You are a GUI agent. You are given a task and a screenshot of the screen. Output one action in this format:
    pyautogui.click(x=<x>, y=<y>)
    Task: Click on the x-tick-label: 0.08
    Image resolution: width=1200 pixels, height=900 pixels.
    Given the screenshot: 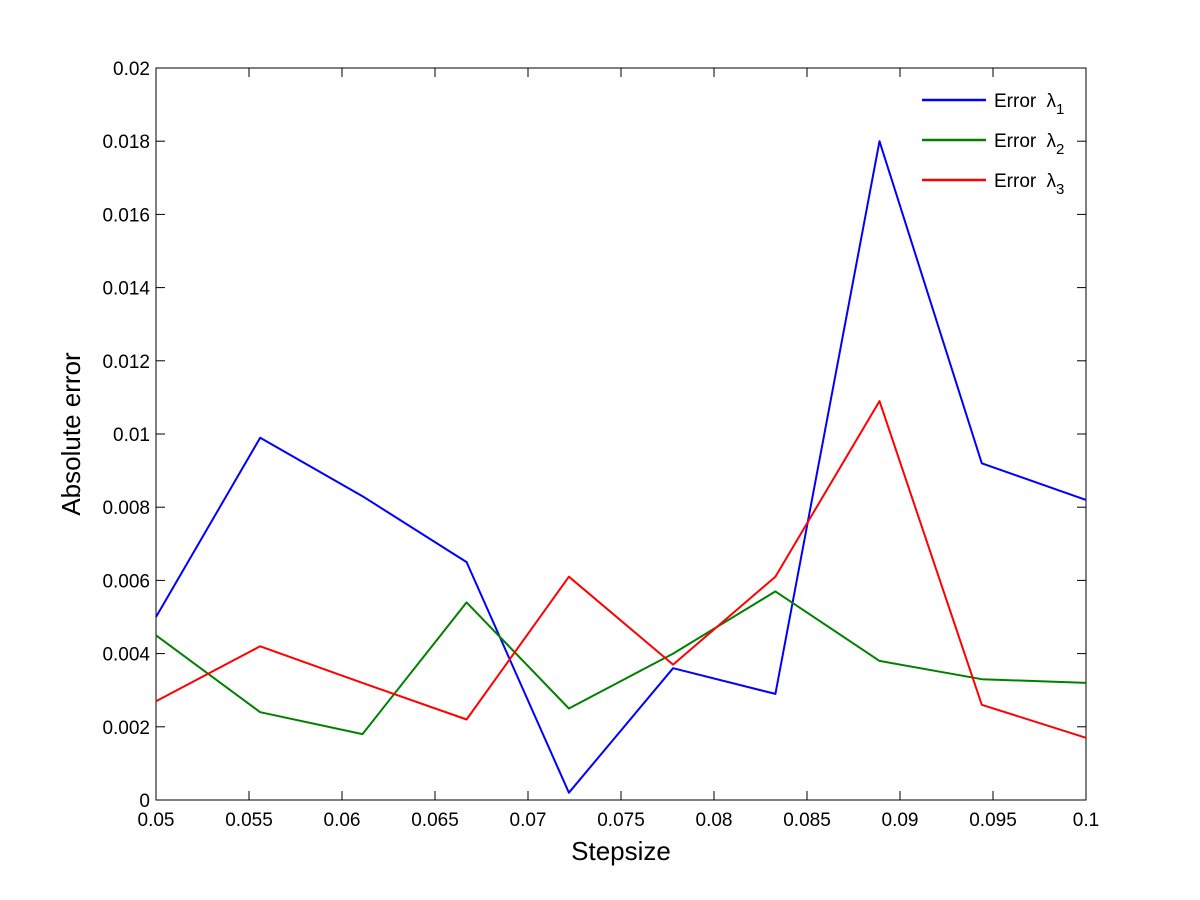 What is the action you would take?
    pyautogui.click(x=714, y=820)
    